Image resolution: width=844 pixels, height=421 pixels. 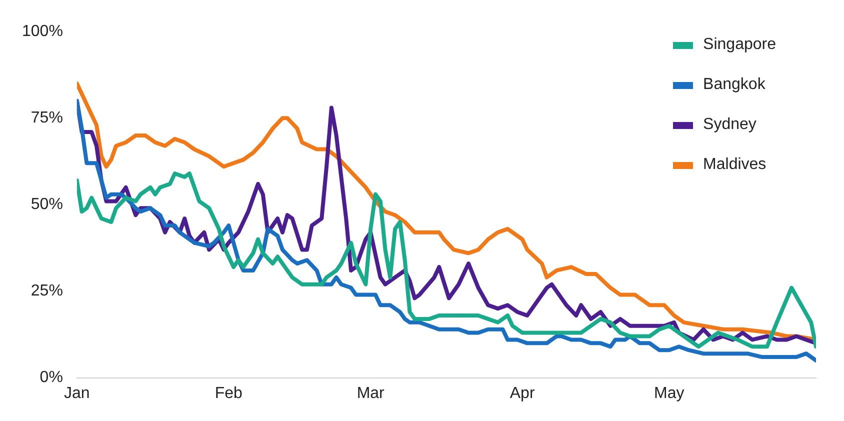 What do you see at coordinates (523, 393) in the screenshot?
I see `x-tick-label: Apr` at bounding box center [523, 393].